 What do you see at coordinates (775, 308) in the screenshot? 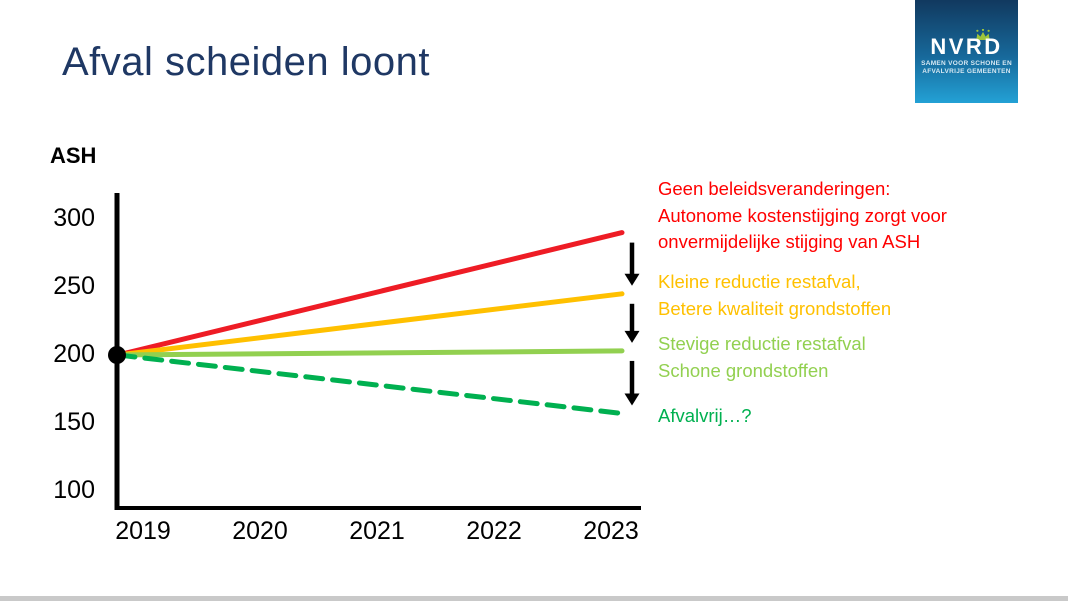
I see `annotation-line: Betere kwaliteit grondstoffen` at bounding box center [775, 308].